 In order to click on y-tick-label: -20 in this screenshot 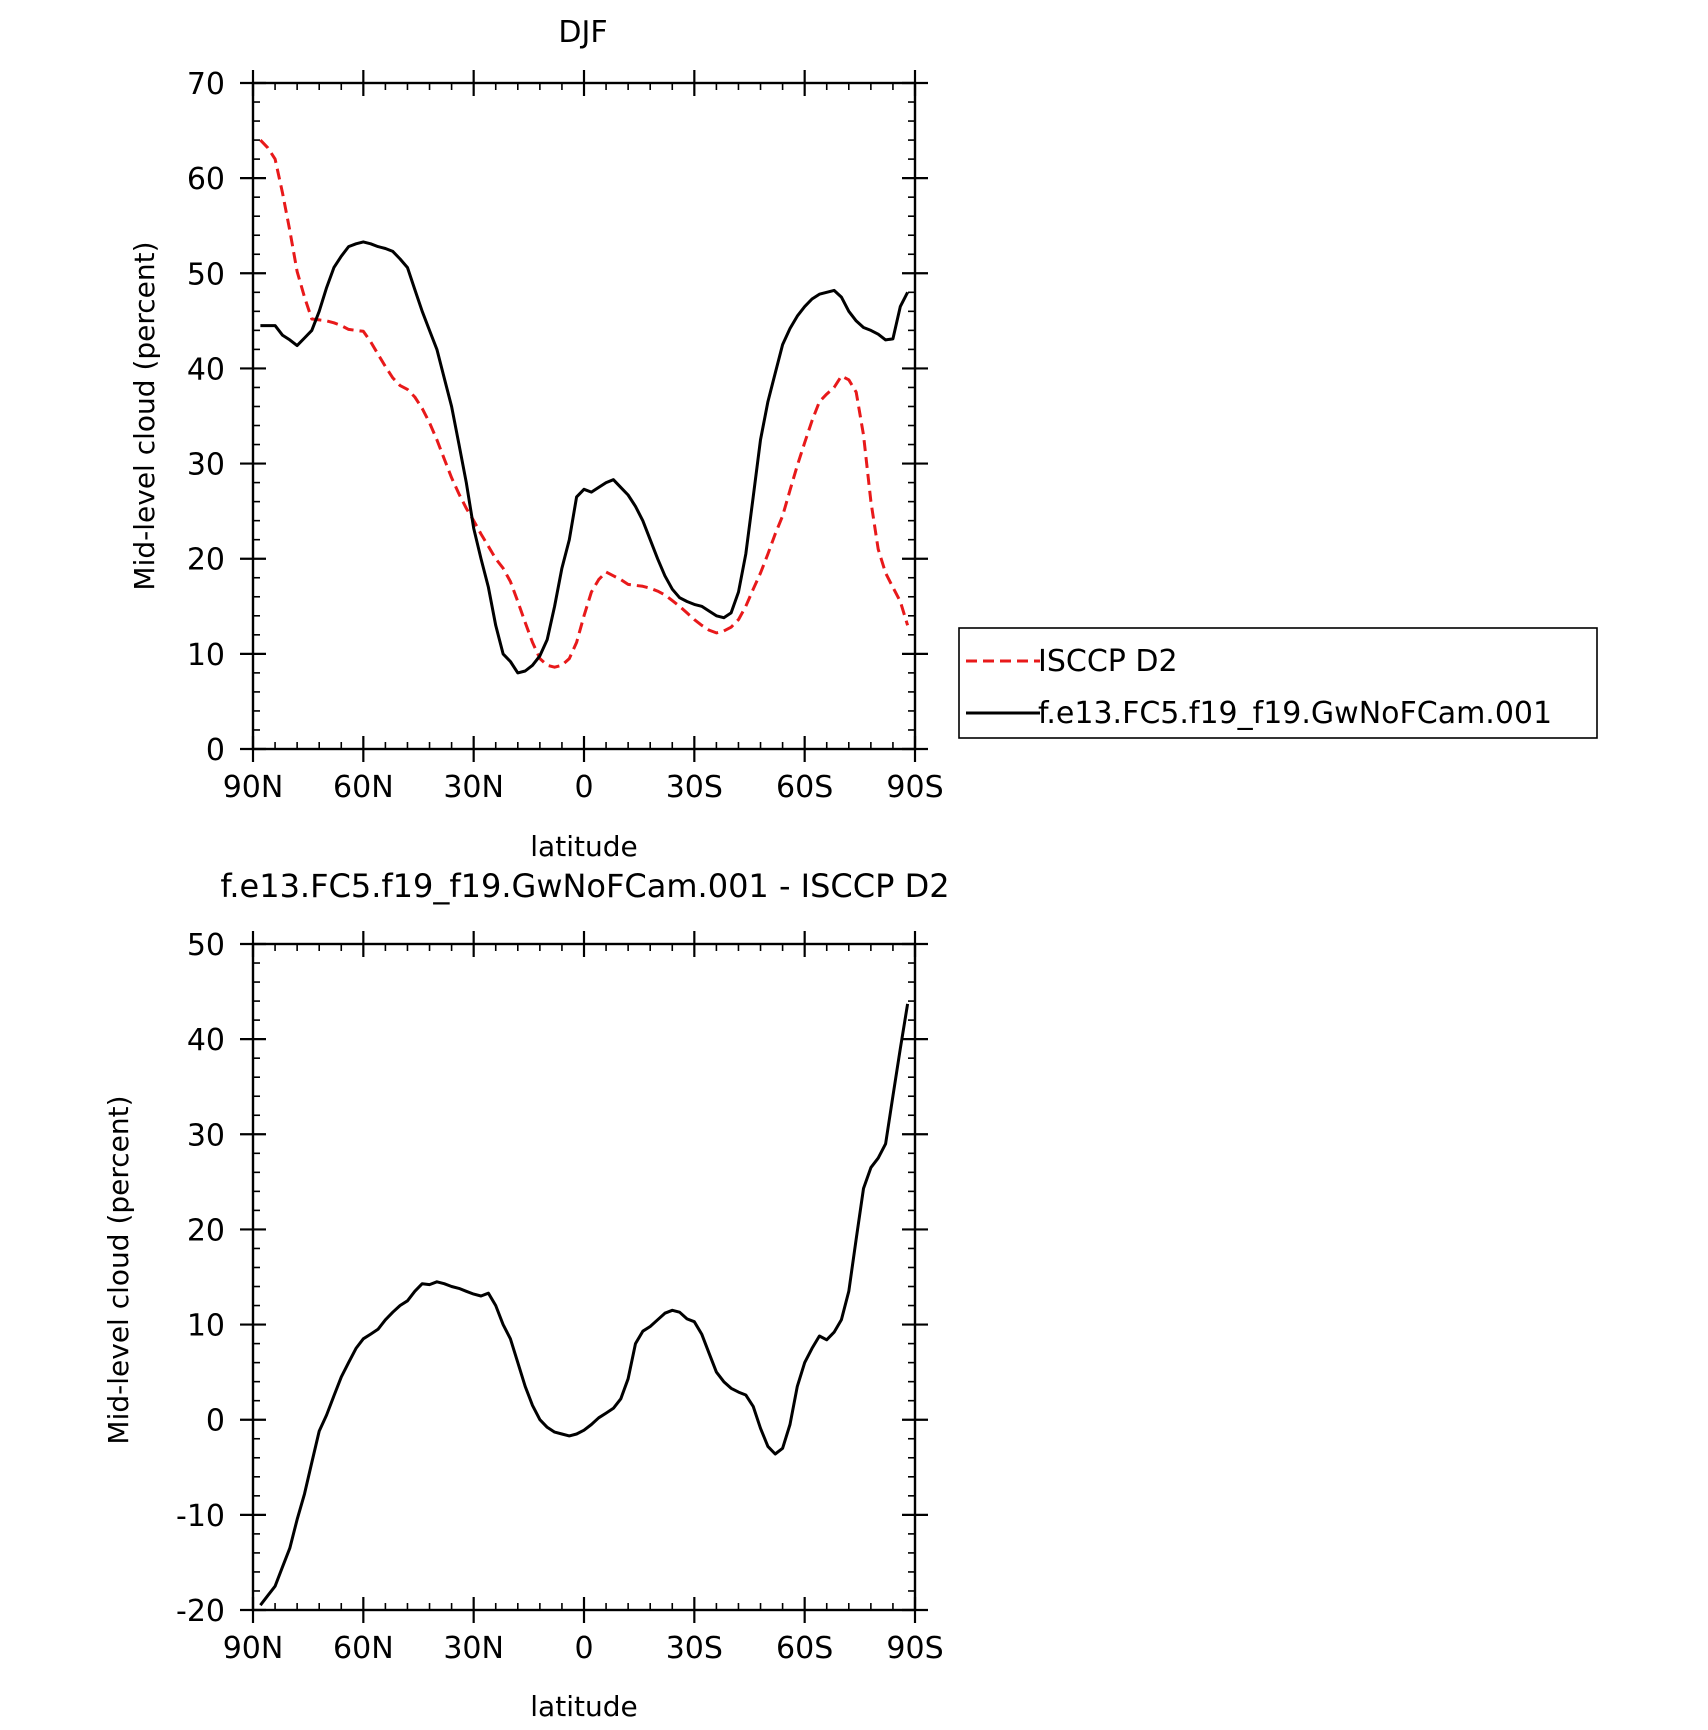, I will do `click(200, 1611)`.